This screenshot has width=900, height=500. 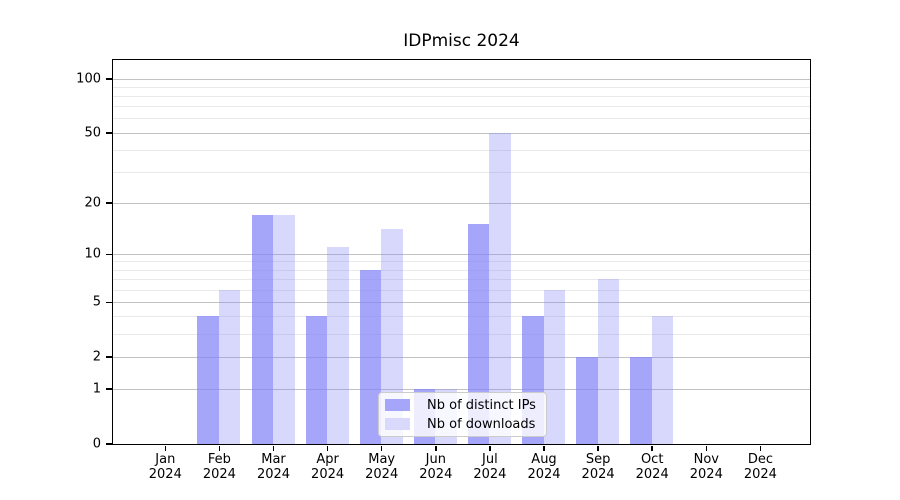 I want to click on month-name: Feb, so click(x=219, y=459).